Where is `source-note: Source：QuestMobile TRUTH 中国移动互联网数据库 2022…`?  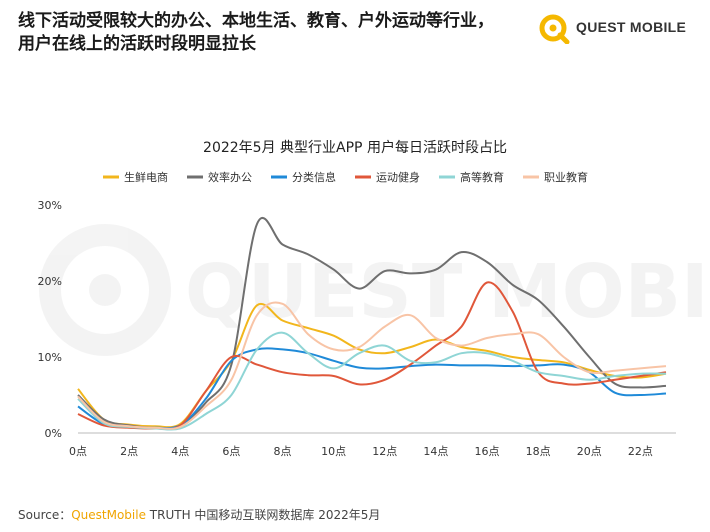 source-note: Source：QuestMobile TRUTH 中国移动互联网数据库 2022… is located at coordinates (199, 514).